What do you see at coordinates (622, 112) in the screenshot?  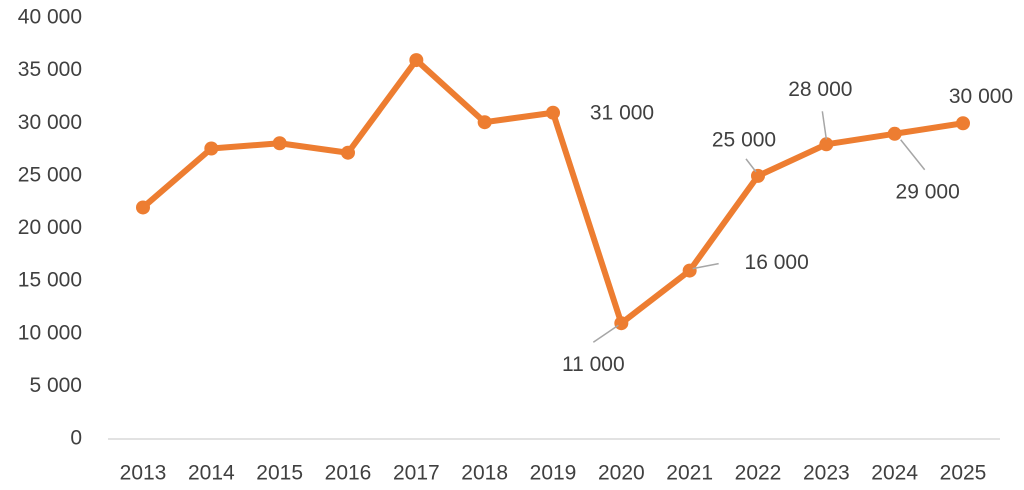 I see `data-label: 31 000` at bounding box center [622, 112].